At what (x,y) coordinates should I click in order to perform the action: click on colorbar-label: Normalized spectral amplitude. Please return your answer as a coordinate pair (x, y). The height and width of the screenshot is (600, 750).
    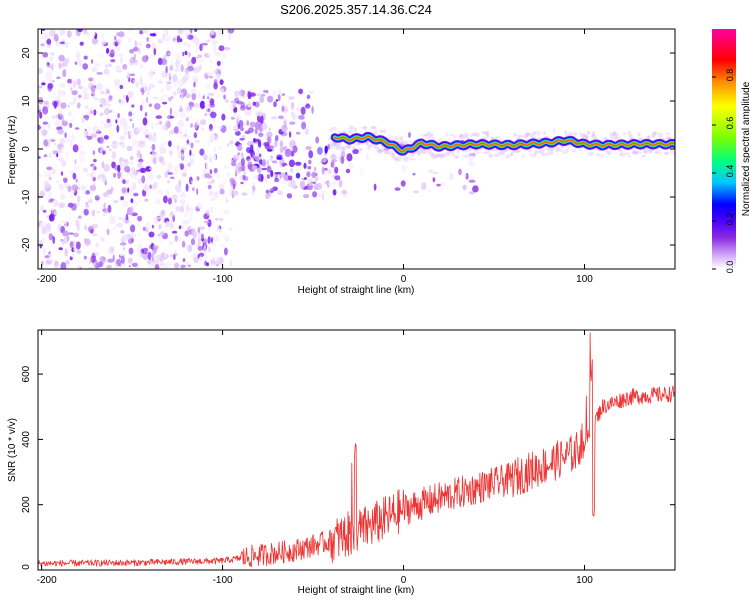
    Looking at the image, I should click on (745, 148).